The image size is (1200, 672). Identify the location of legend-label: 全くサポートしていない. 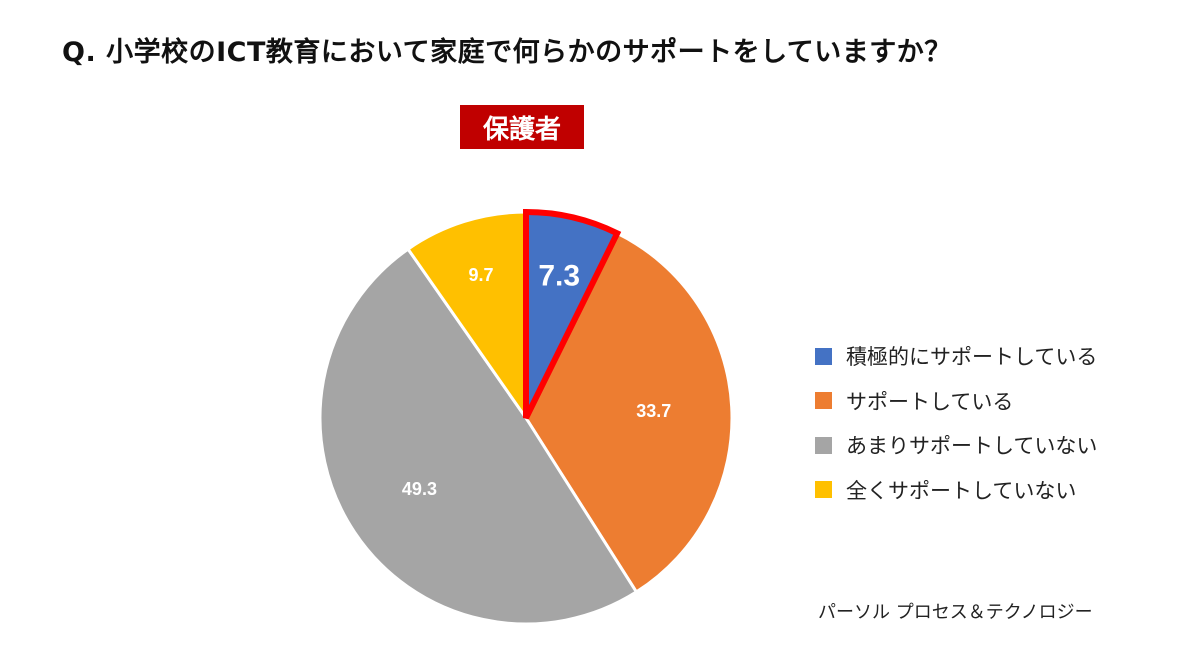
(961, 490).